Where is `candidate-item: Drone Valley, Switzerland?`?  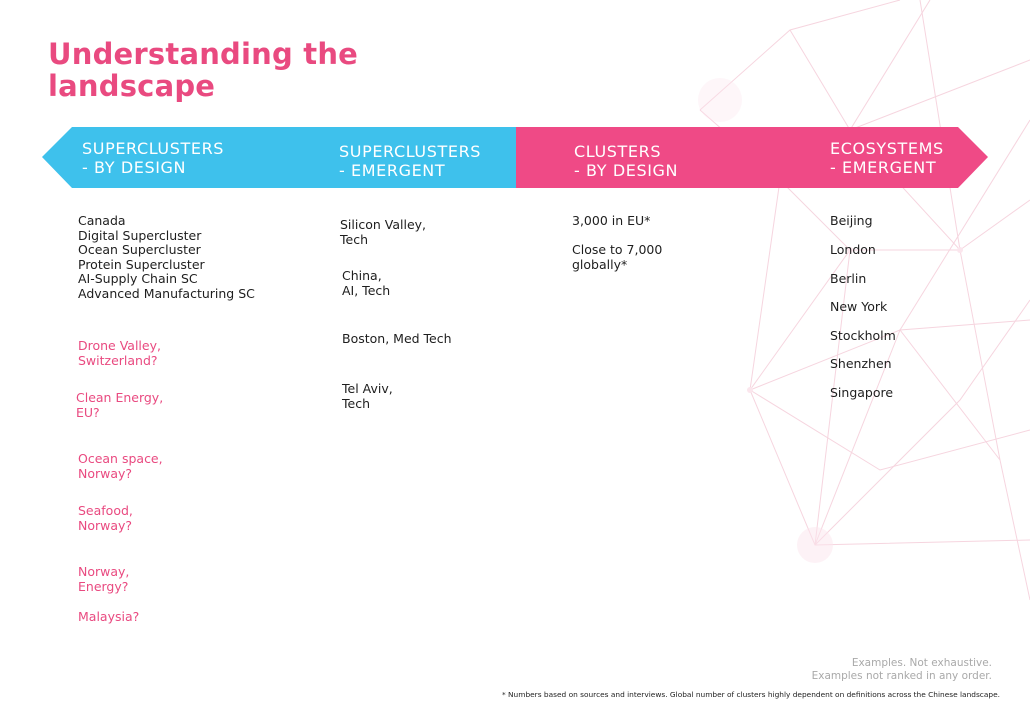
candidate-item: Drone Valley, Switzerland? is located at coordinates (119, 353).